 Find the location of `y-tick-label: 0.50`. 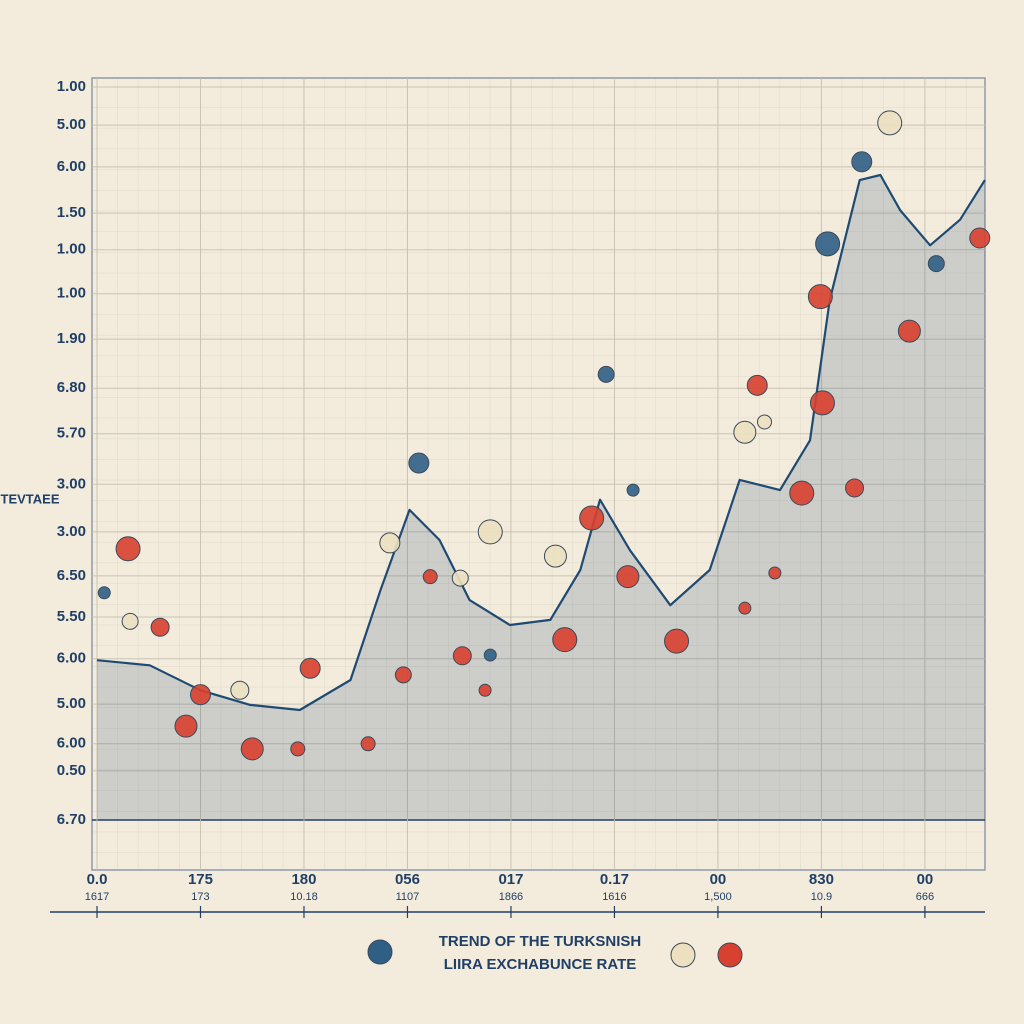

y-tick-label: 0.50 is located at coordinates (71, 770).